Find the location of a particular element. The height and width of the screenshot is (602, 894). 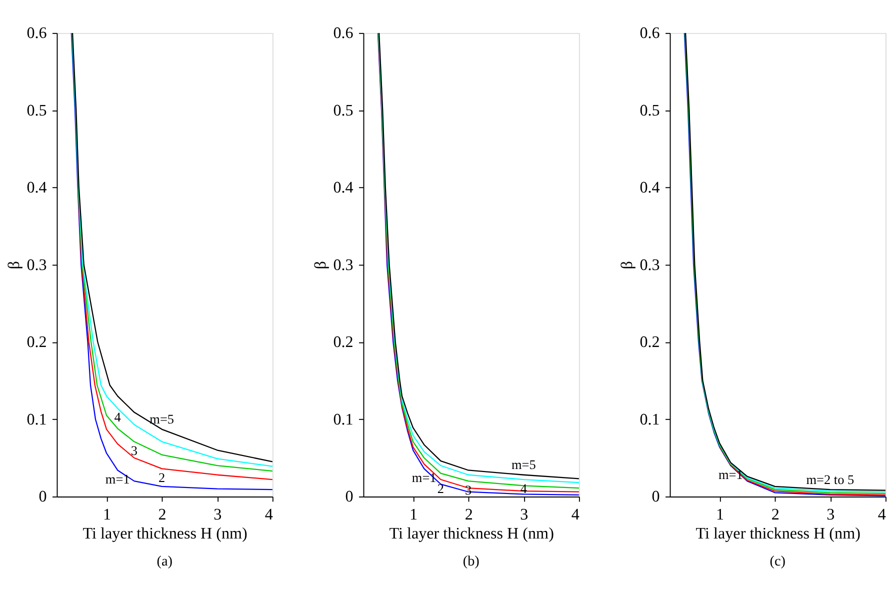

annotation: 4 is located at coordinates (118, 417).